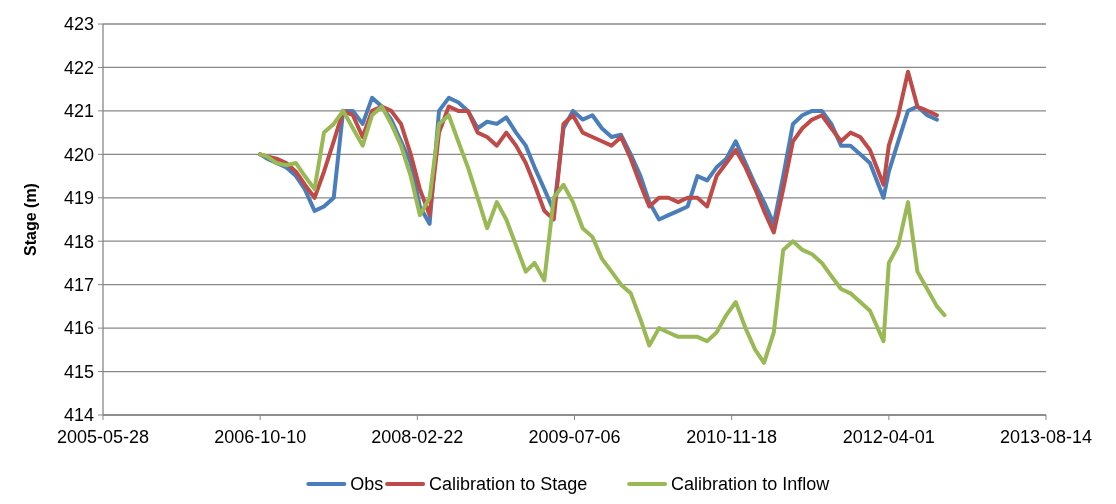 This screenshot has width=1116, height=504. What do you see at coordinates (417, 437) in the screenshot?
I see `x-tick-label: 2008-02-22` at bounding box center [417, 437].